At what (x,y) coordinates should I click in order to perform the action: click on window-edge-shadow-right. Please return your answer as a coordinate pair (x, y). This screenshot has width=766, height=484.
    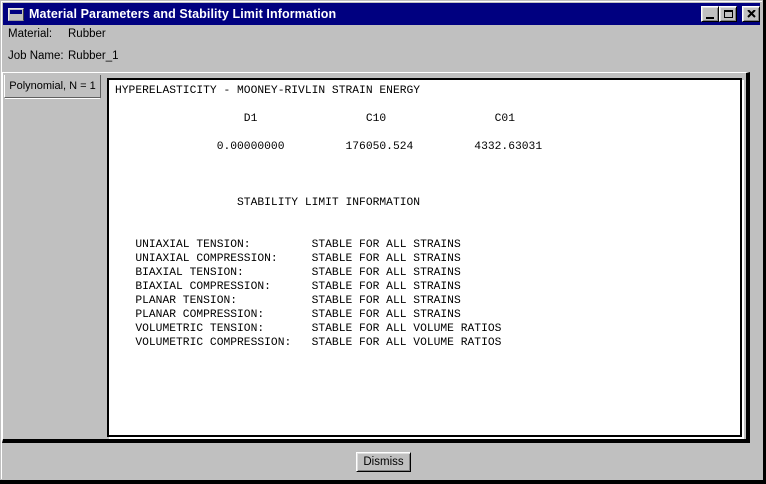
    Looking at the image, I should click on (764, 242).